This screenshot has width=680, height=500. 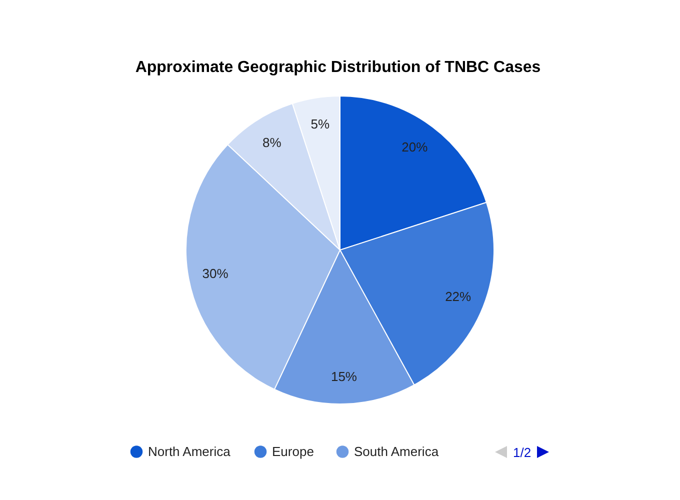 I want to click on data-label: 8%, so click(x=272, y=142).